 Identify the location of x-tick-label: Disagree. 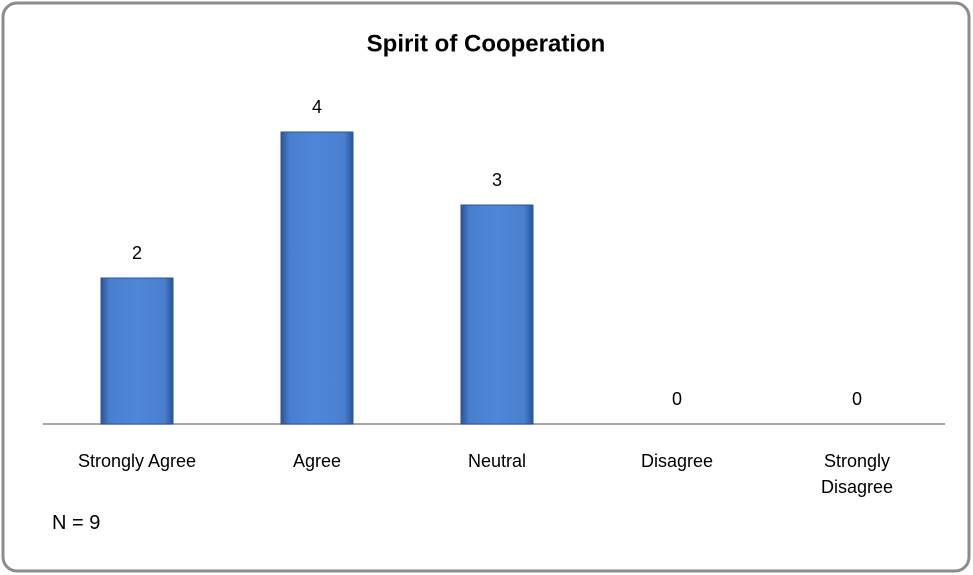
(677, 461).